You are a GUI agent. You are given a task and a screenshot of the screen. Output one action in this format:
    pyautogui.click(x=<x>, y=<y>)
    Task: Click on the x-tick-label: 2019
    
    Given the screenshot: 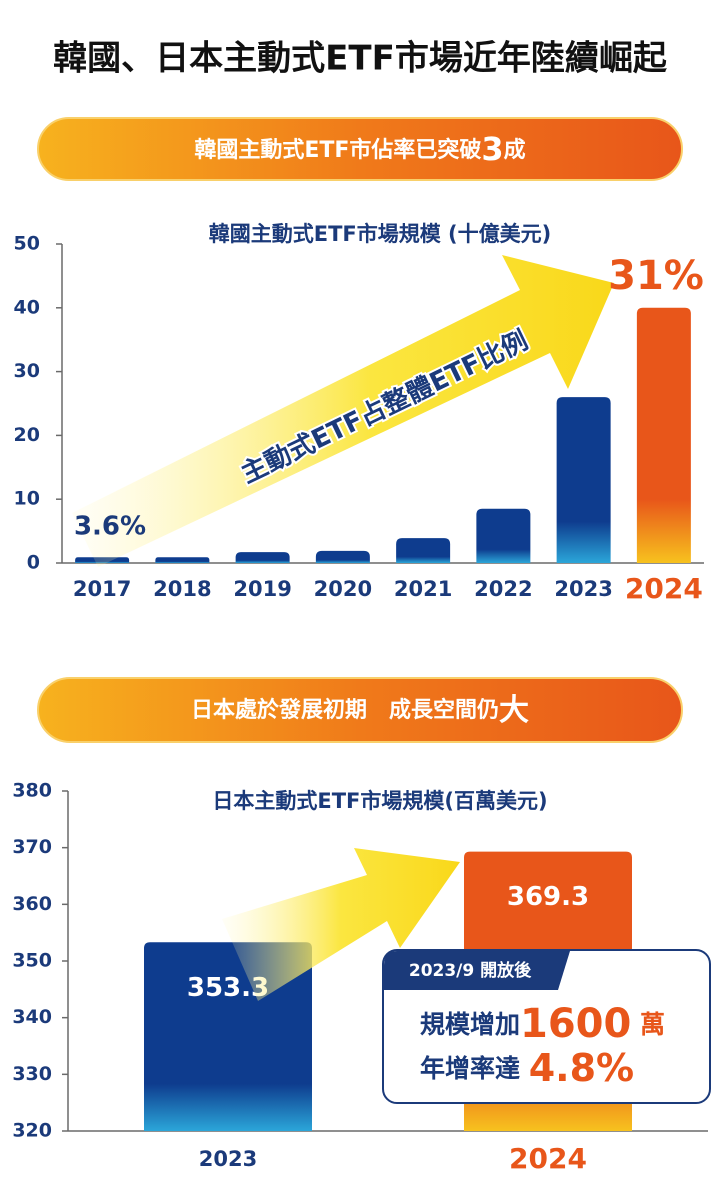 What is the action you would take?
    pyautogui.click(x=262, y=589)
    